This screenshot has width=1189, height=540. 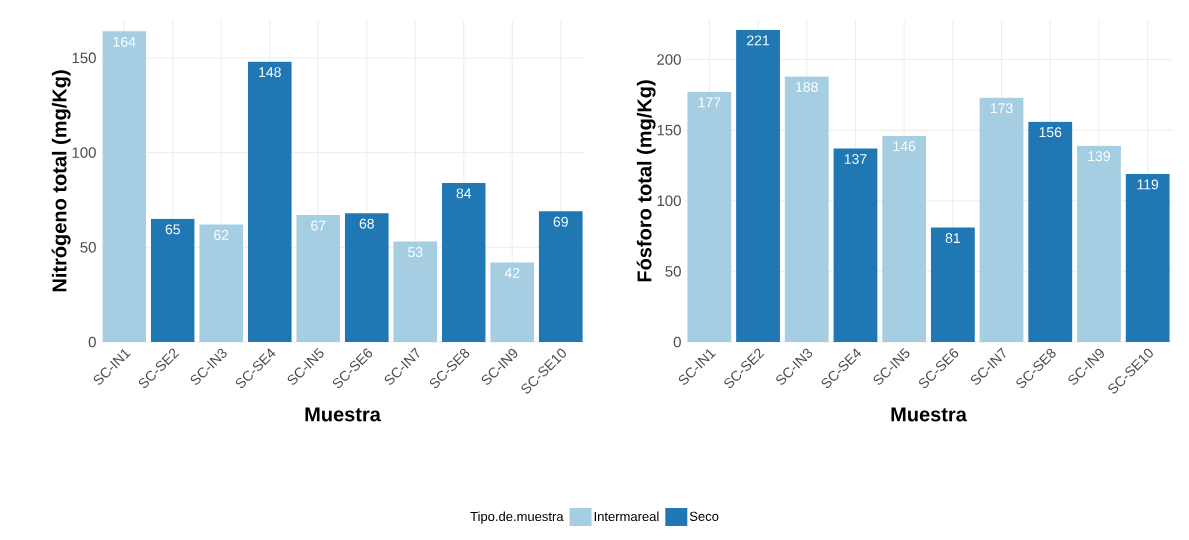 What do you see at coordinates (952, 238) in the screenshot?
I see `data-label: 81` at bounding box center [952, 238].